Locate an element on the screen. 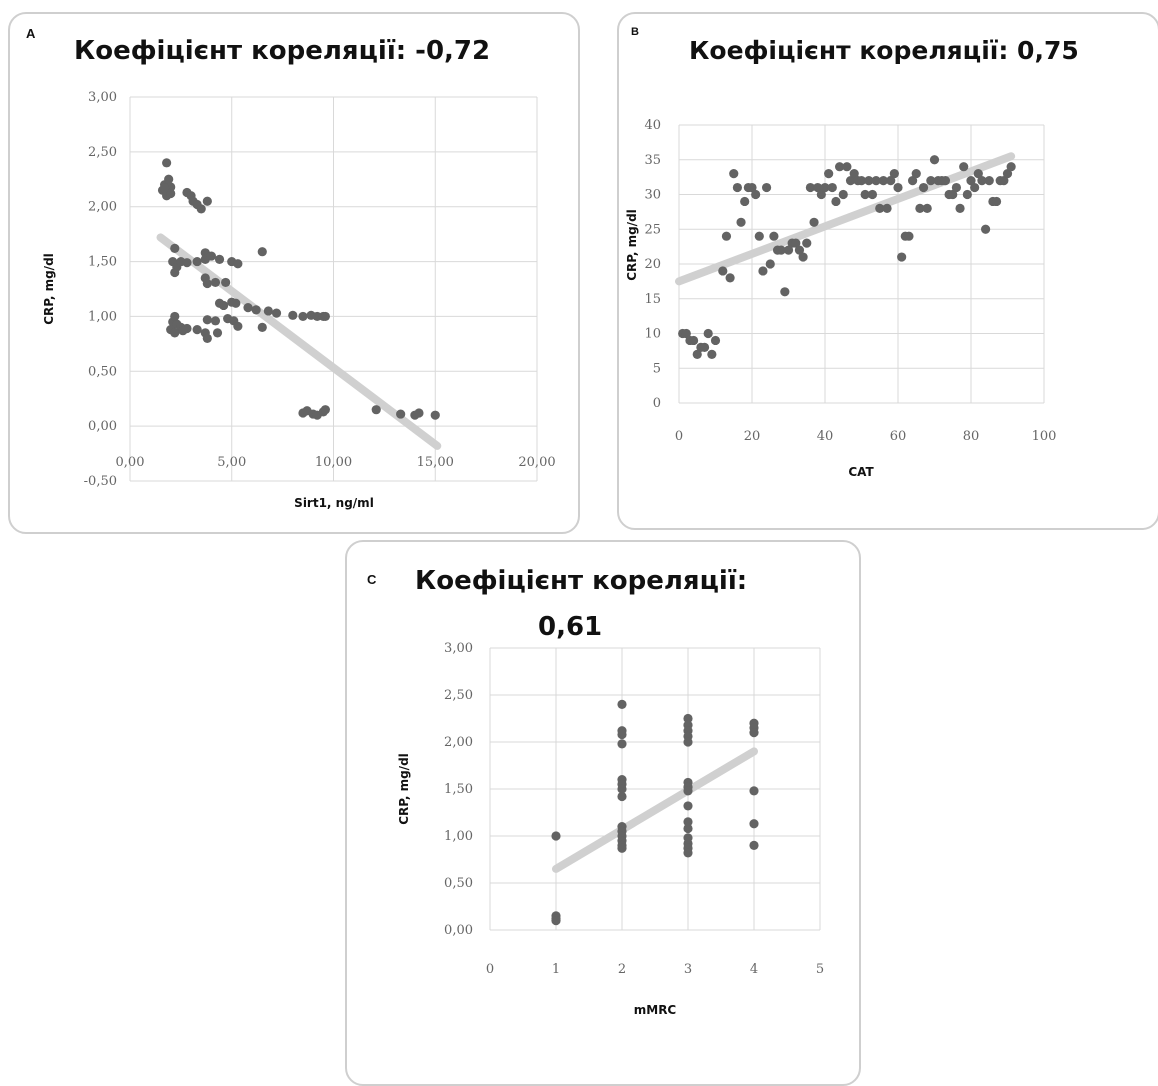  chart-b-title: Коефіцієнт кореляції: 0,75 is located at coordinates (884, 50).